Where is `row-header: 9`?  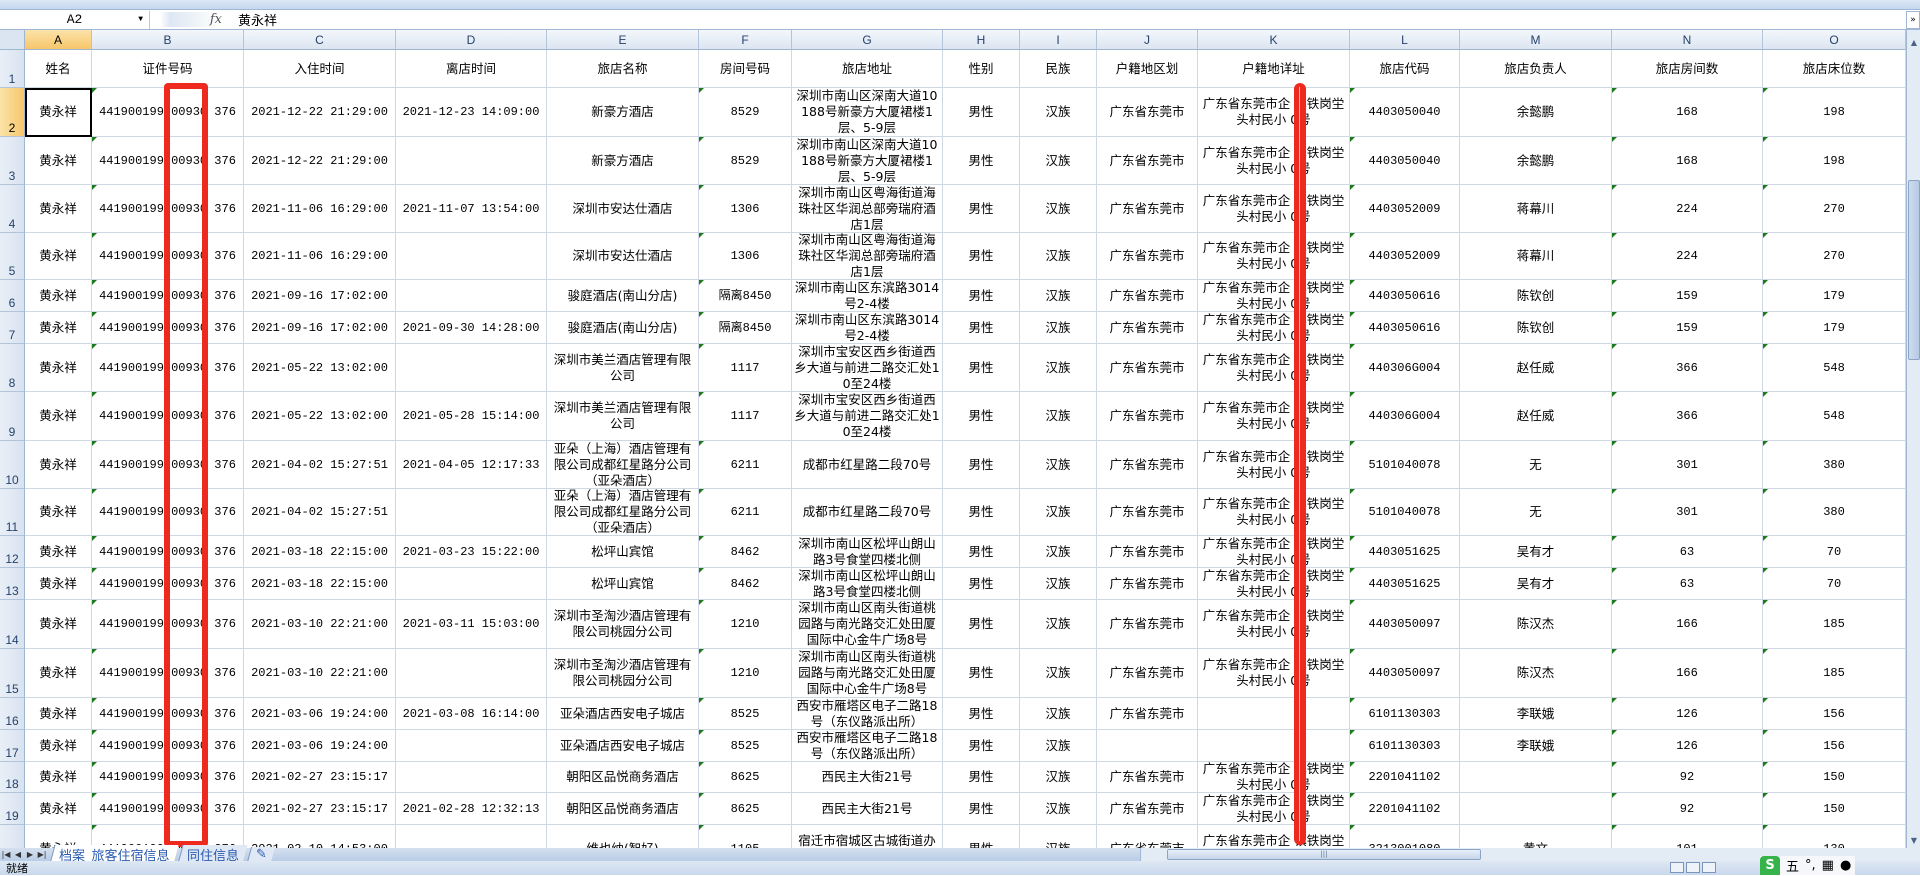 row-header: 9 is located at coordinates (12, 416).